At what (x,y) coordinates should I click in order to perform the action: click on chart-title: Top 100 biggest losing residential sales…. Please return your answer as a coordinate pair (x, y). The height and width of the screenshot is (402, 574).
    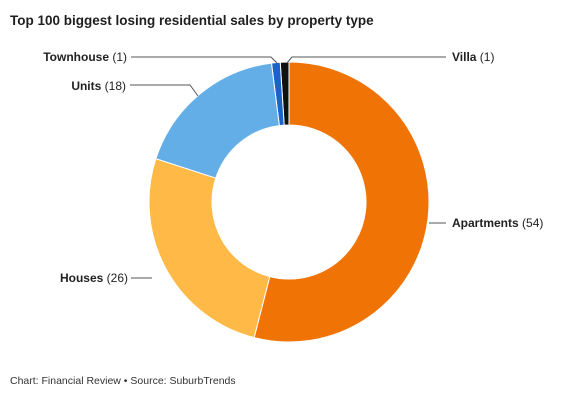
    Looking at the image, I should click on (192, 20).